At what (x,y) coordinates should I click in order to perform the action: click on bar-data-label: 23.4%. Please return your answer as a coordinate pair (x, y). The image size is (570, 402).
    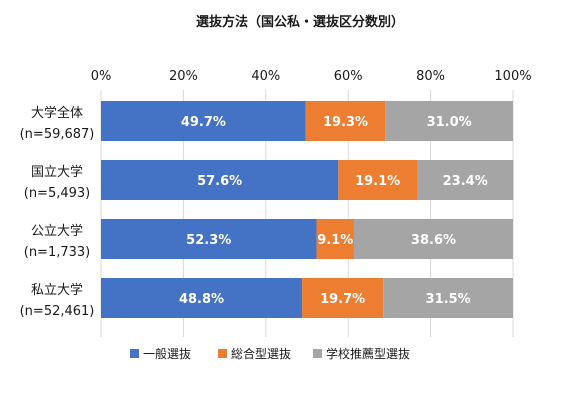
    Looking at the image, I should click on (465, 181).